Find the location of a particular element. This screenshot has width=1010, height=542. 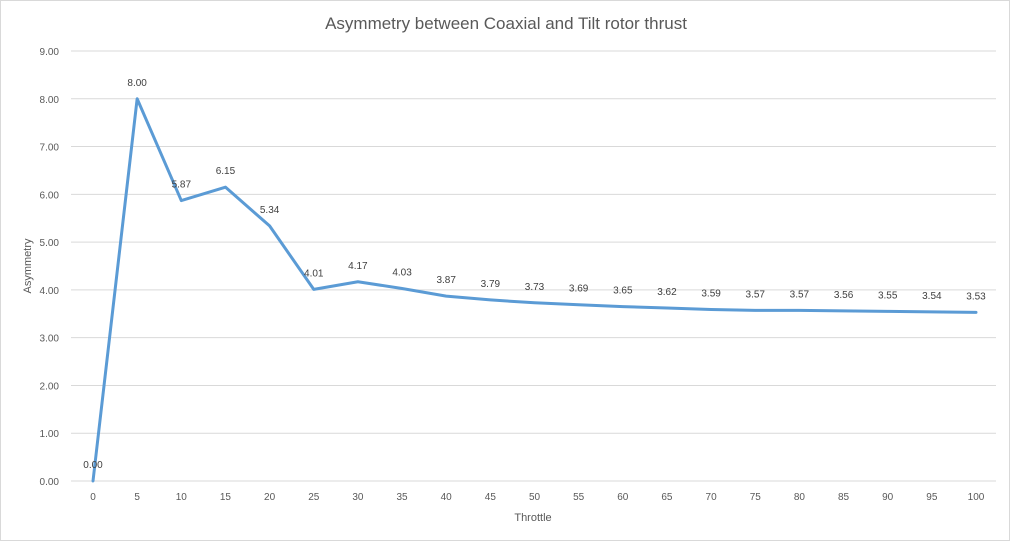

y-tick-label: 3.00 is located at coordinates (50, 339).